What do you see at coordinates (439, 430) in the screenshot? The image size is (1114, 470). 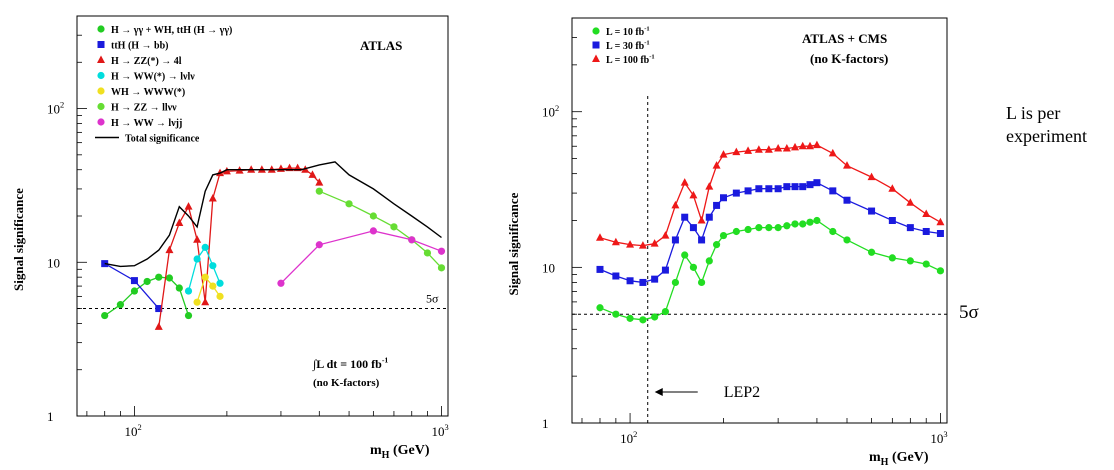 I see `x-tick-label: 103` at bounding box center [439, 430].